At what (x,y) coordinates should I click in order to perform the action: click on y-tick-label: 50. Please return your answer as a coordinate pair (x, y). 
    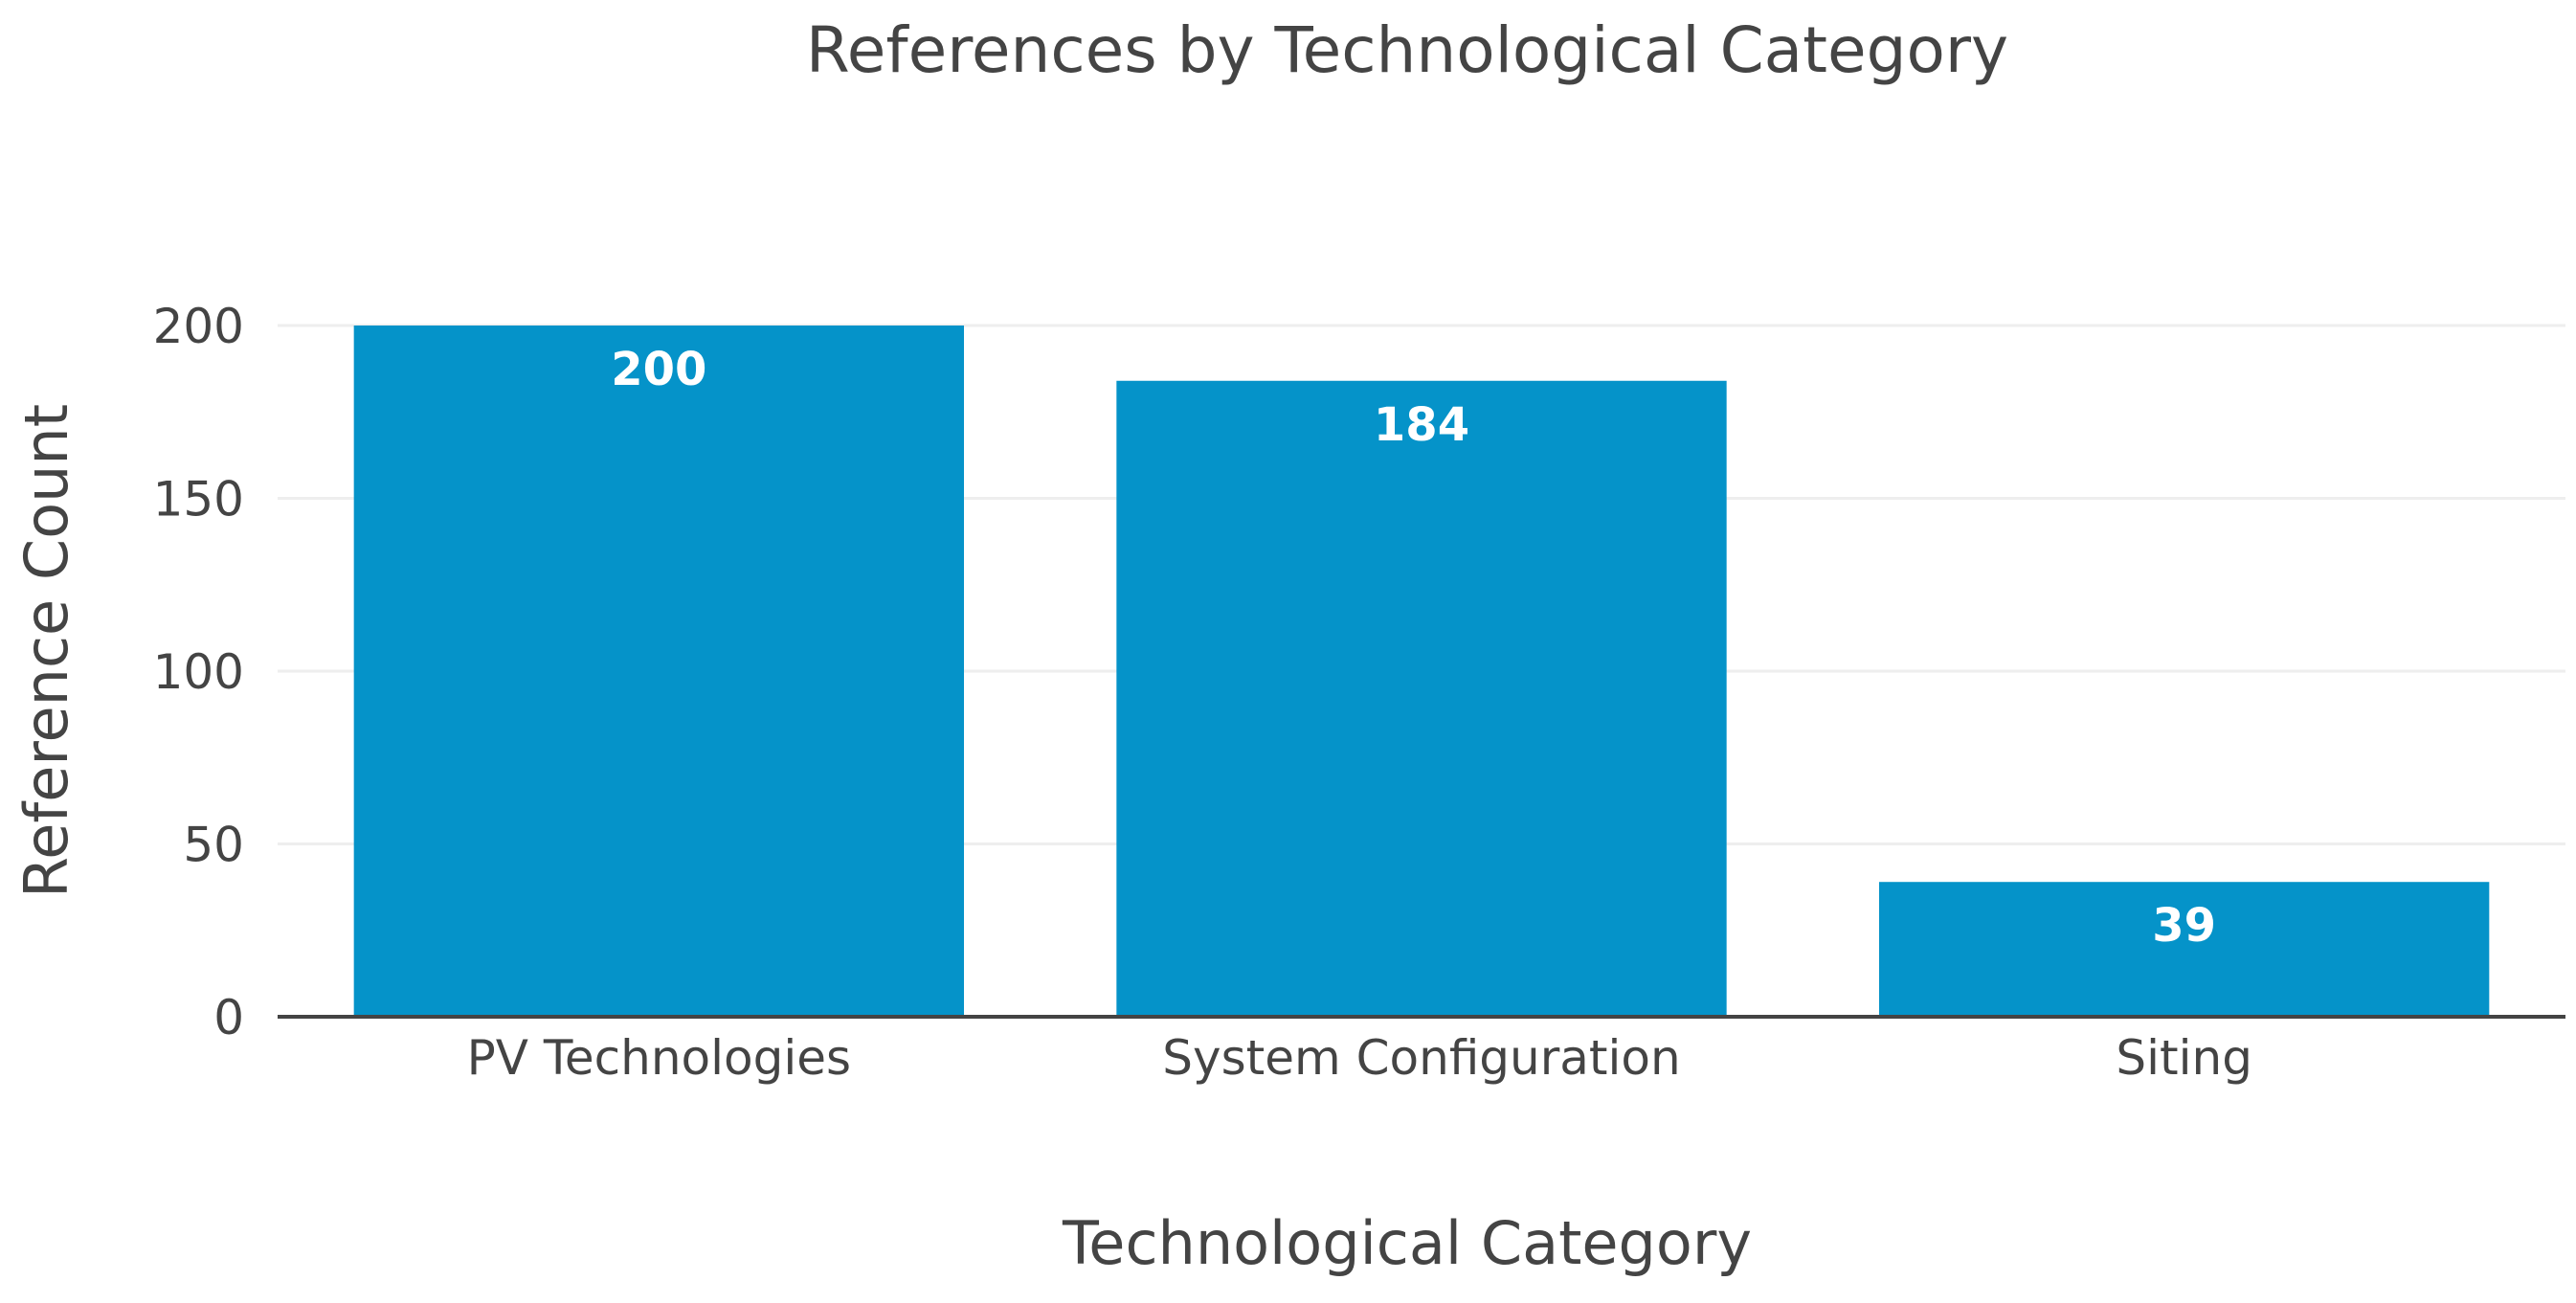
    Looking at the image, I should click on (213, 845).